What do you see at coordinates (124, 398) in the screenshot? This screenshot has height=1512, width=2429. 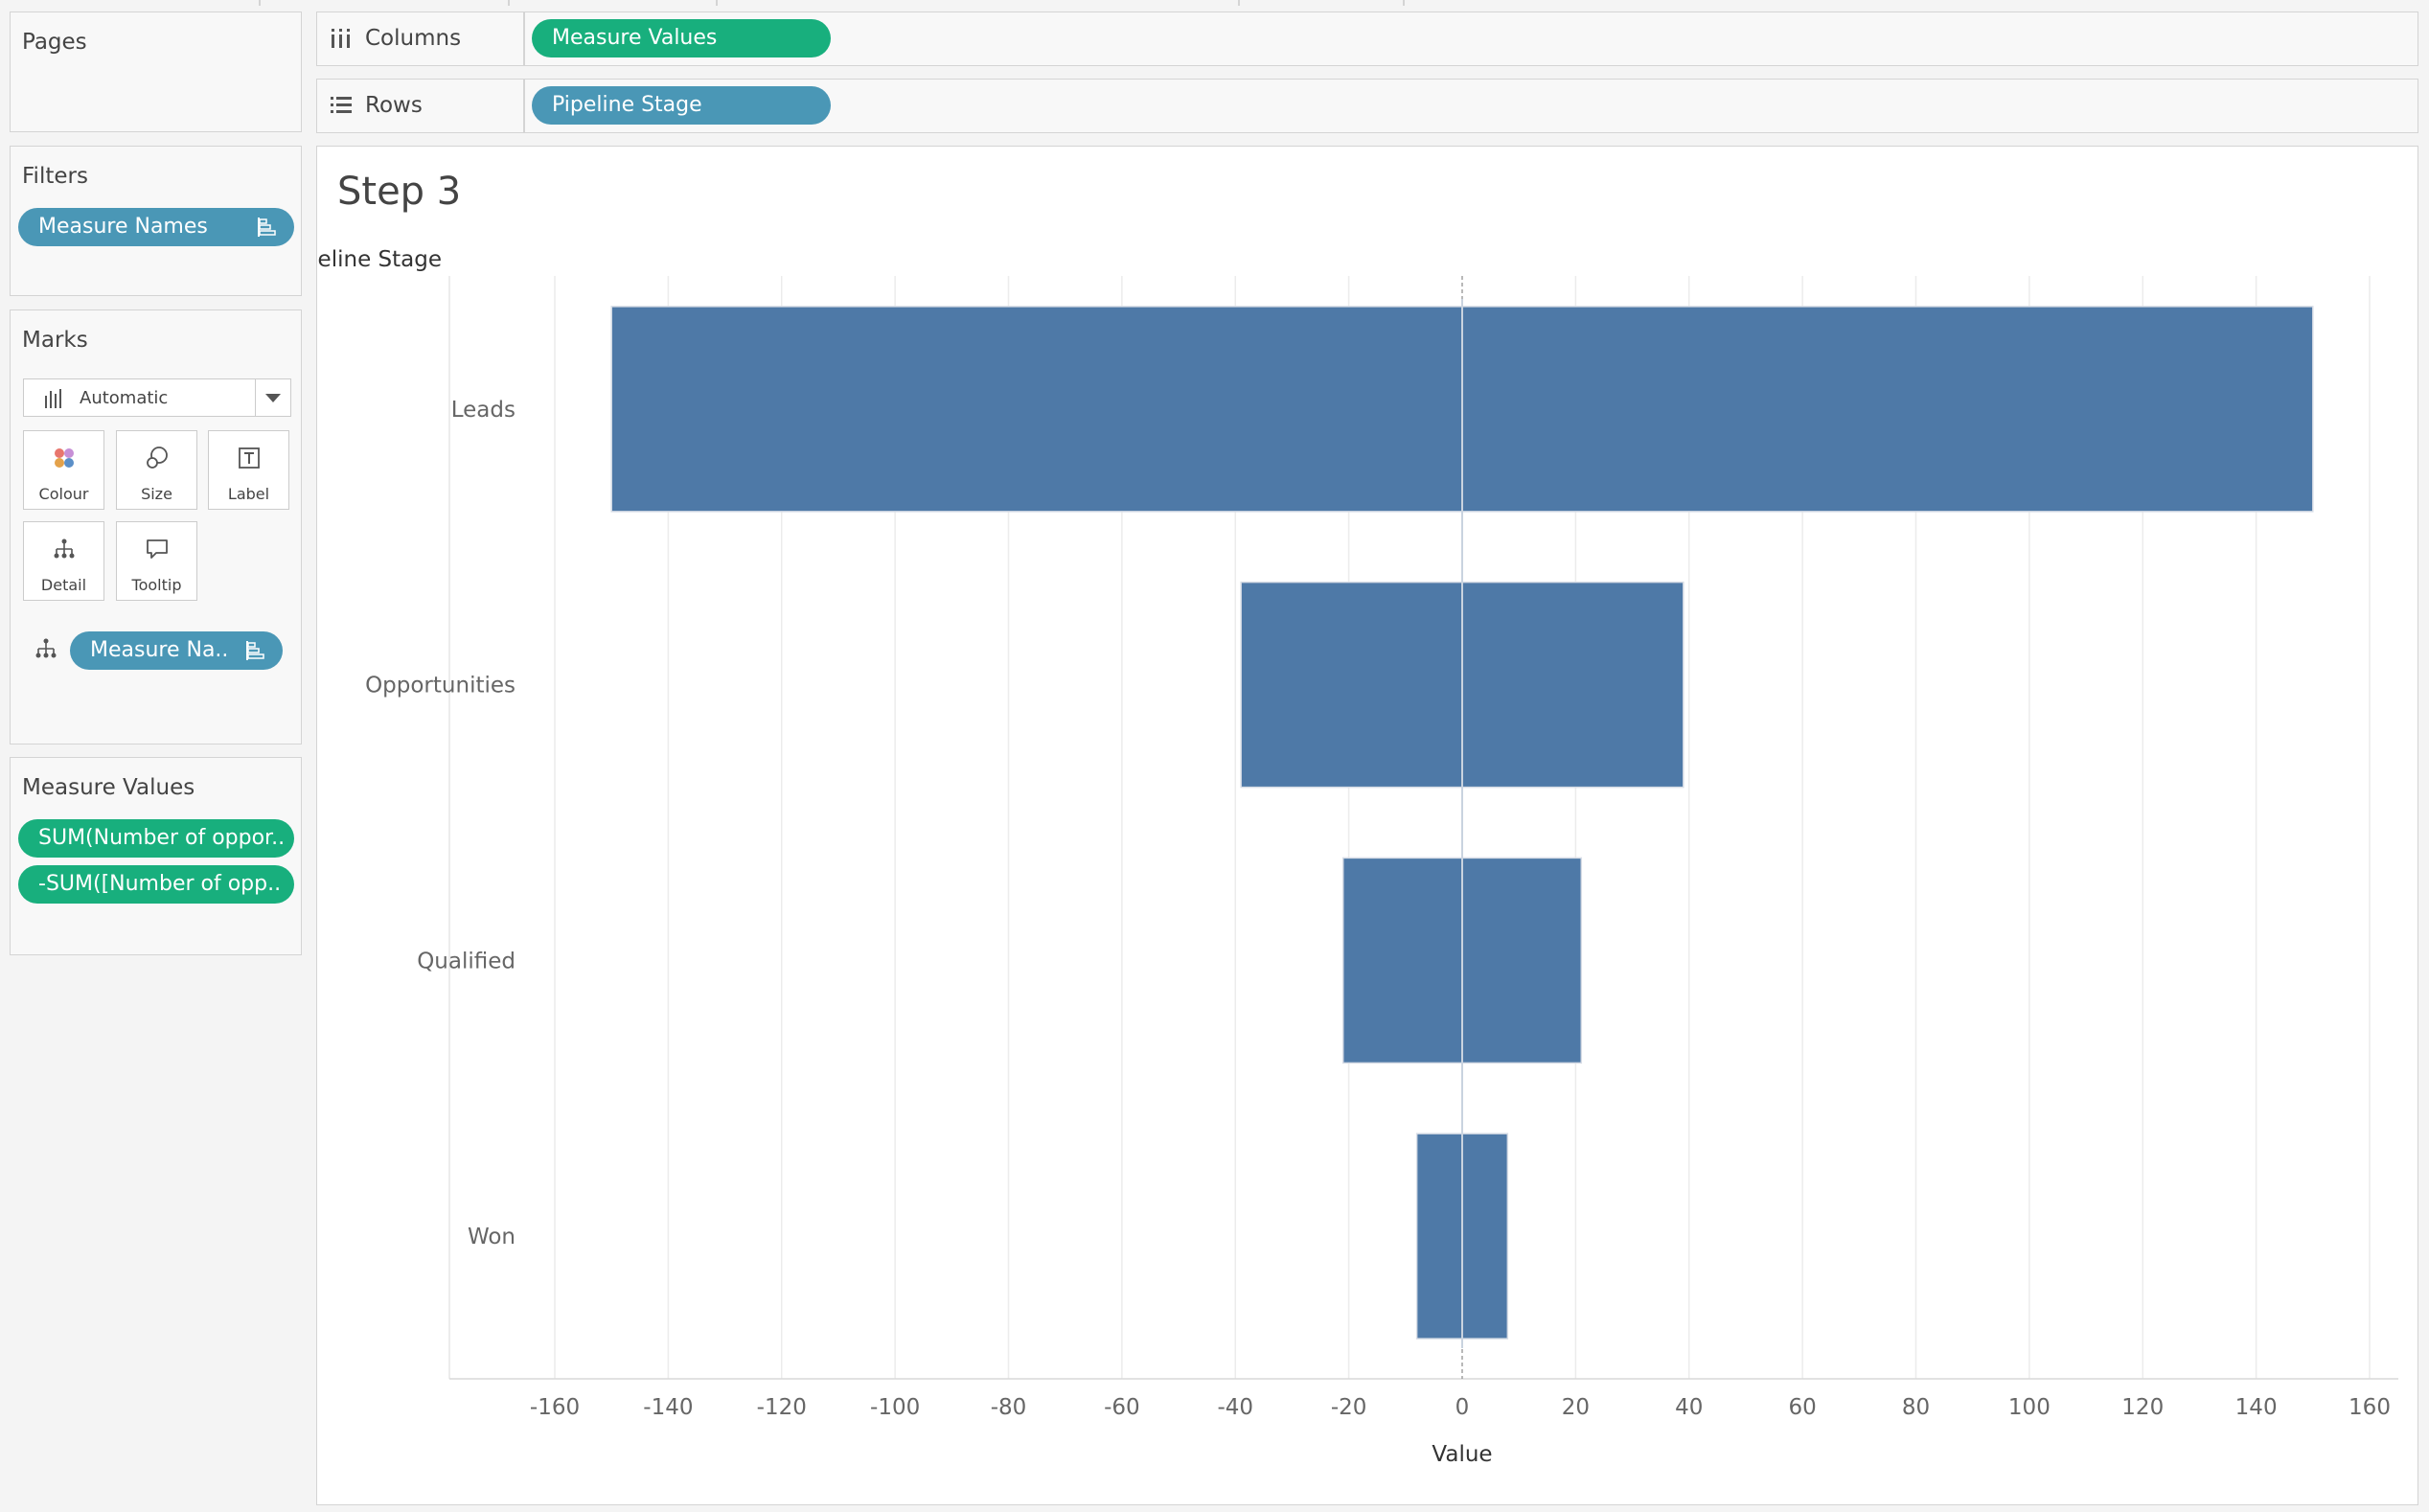 I see `mark-type-label: Automatic` at bounding box center [124, 398].